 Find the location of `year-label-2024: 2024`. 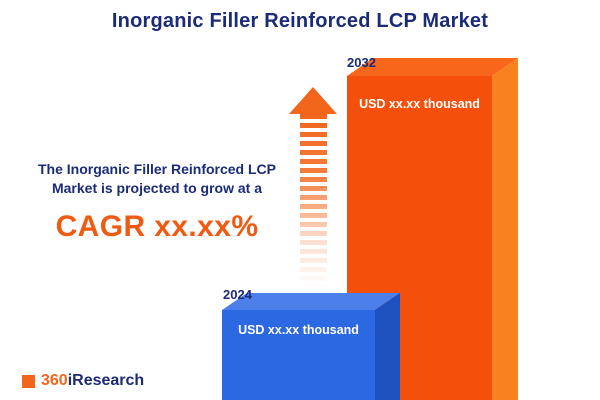

year-label-2024: 2024 is located at coordinates (237, 294).